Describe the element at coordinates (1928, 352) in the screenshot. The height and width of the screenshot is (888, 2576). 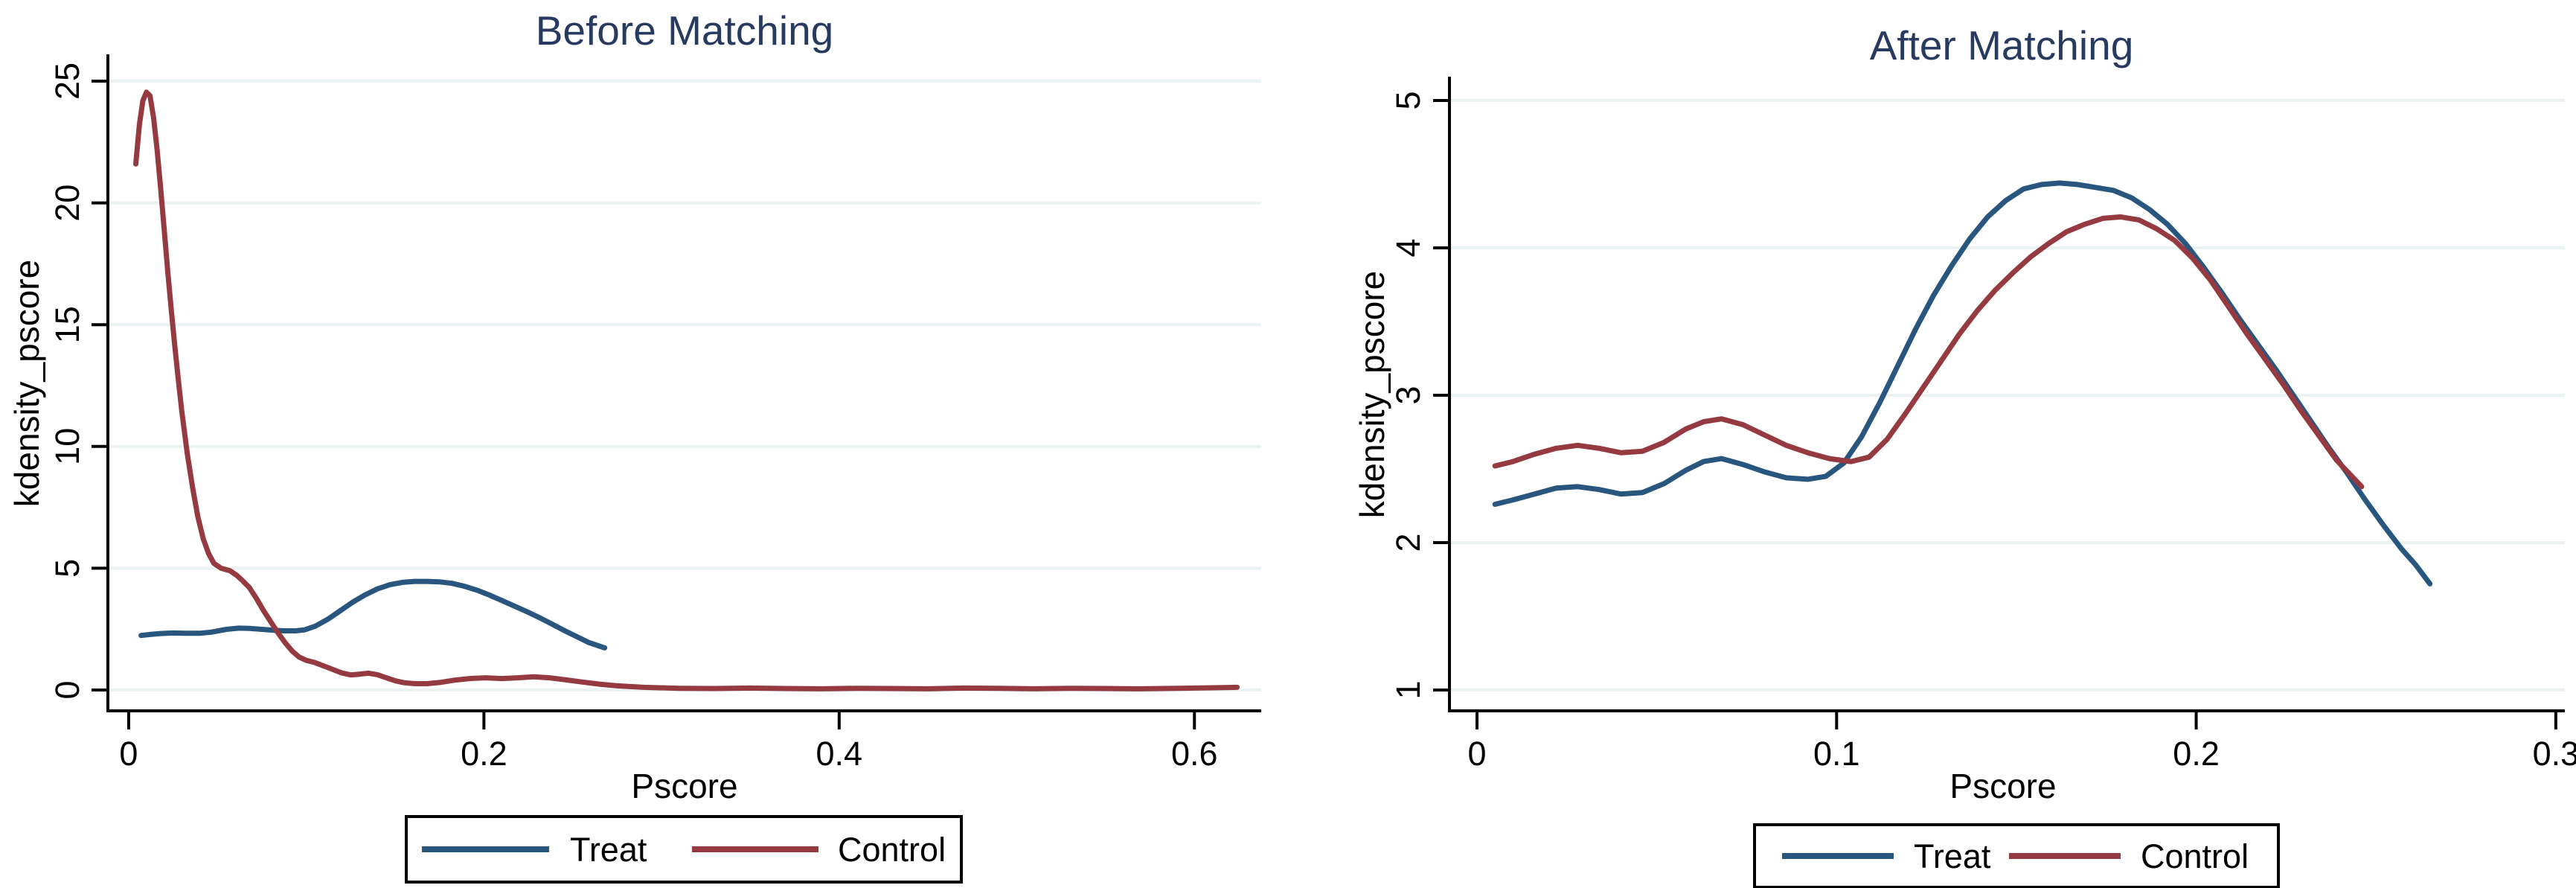
I see `control-line` at that location.